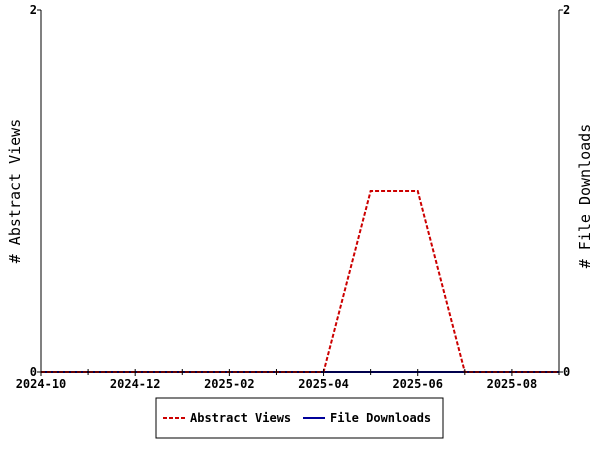 The height and width of the screenshot is (450, 600). I want to click on y-left-tick-label: 2, so click(33, 10).